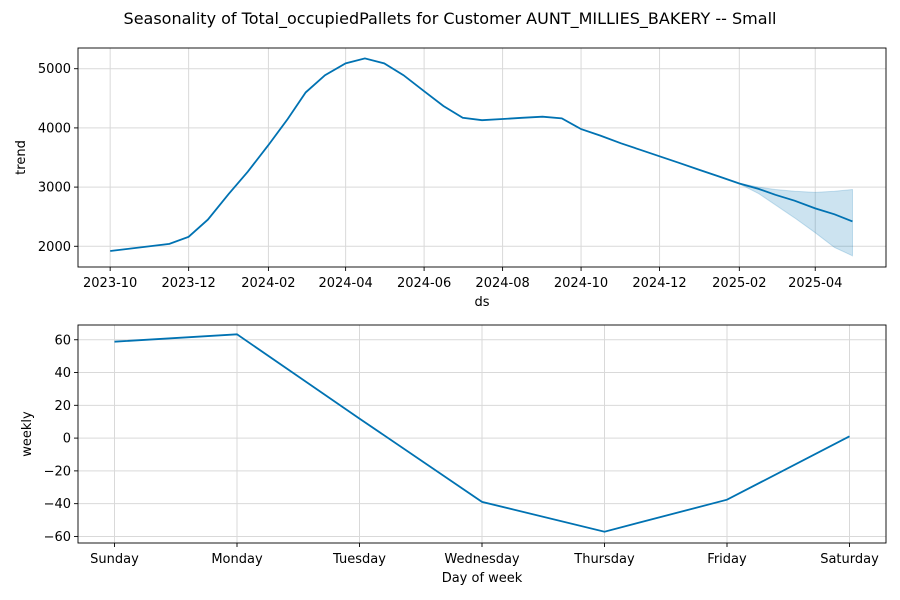 The height and width of the screenshot is (600, 900). What do you see at coordinates (849, 559) in the screenshot?
I see `weekly-x-tick-label: Saturday` at bounding box center [849, 559].